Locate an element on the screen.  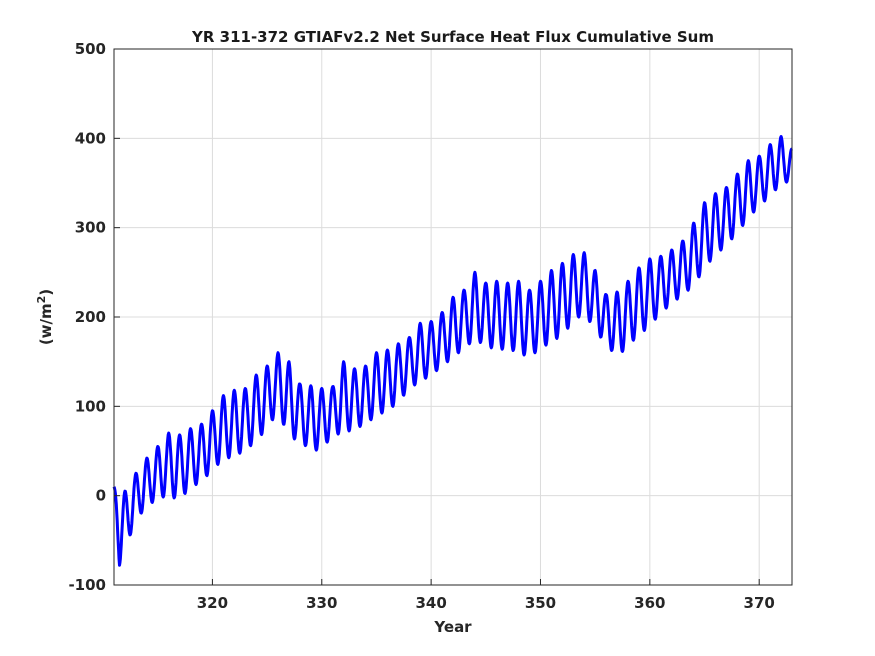
y-tick-label: -100 is located at coordinates (87, 585).